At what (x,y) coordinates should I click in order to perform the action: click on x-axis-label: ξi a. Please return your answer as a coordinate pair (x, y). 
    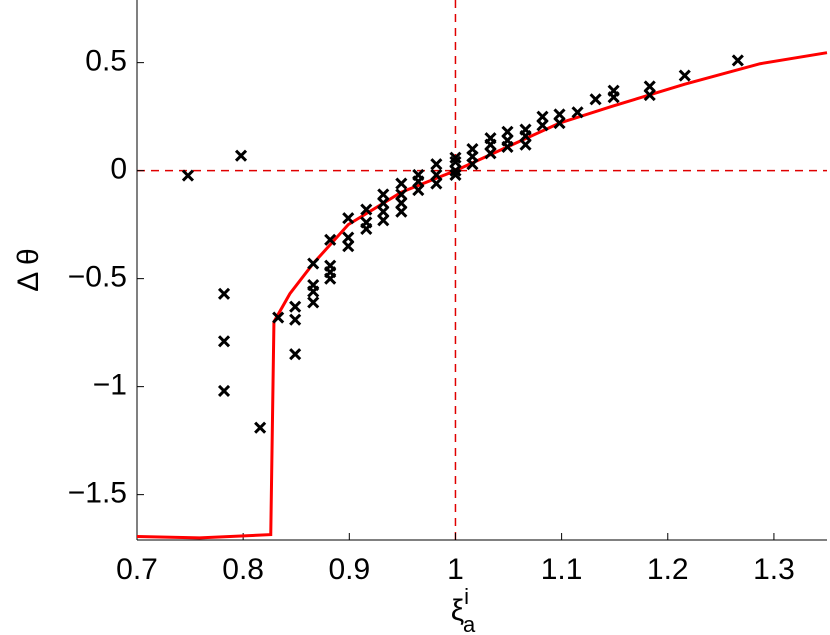
    Looking at the image, I should click on (463, 609).